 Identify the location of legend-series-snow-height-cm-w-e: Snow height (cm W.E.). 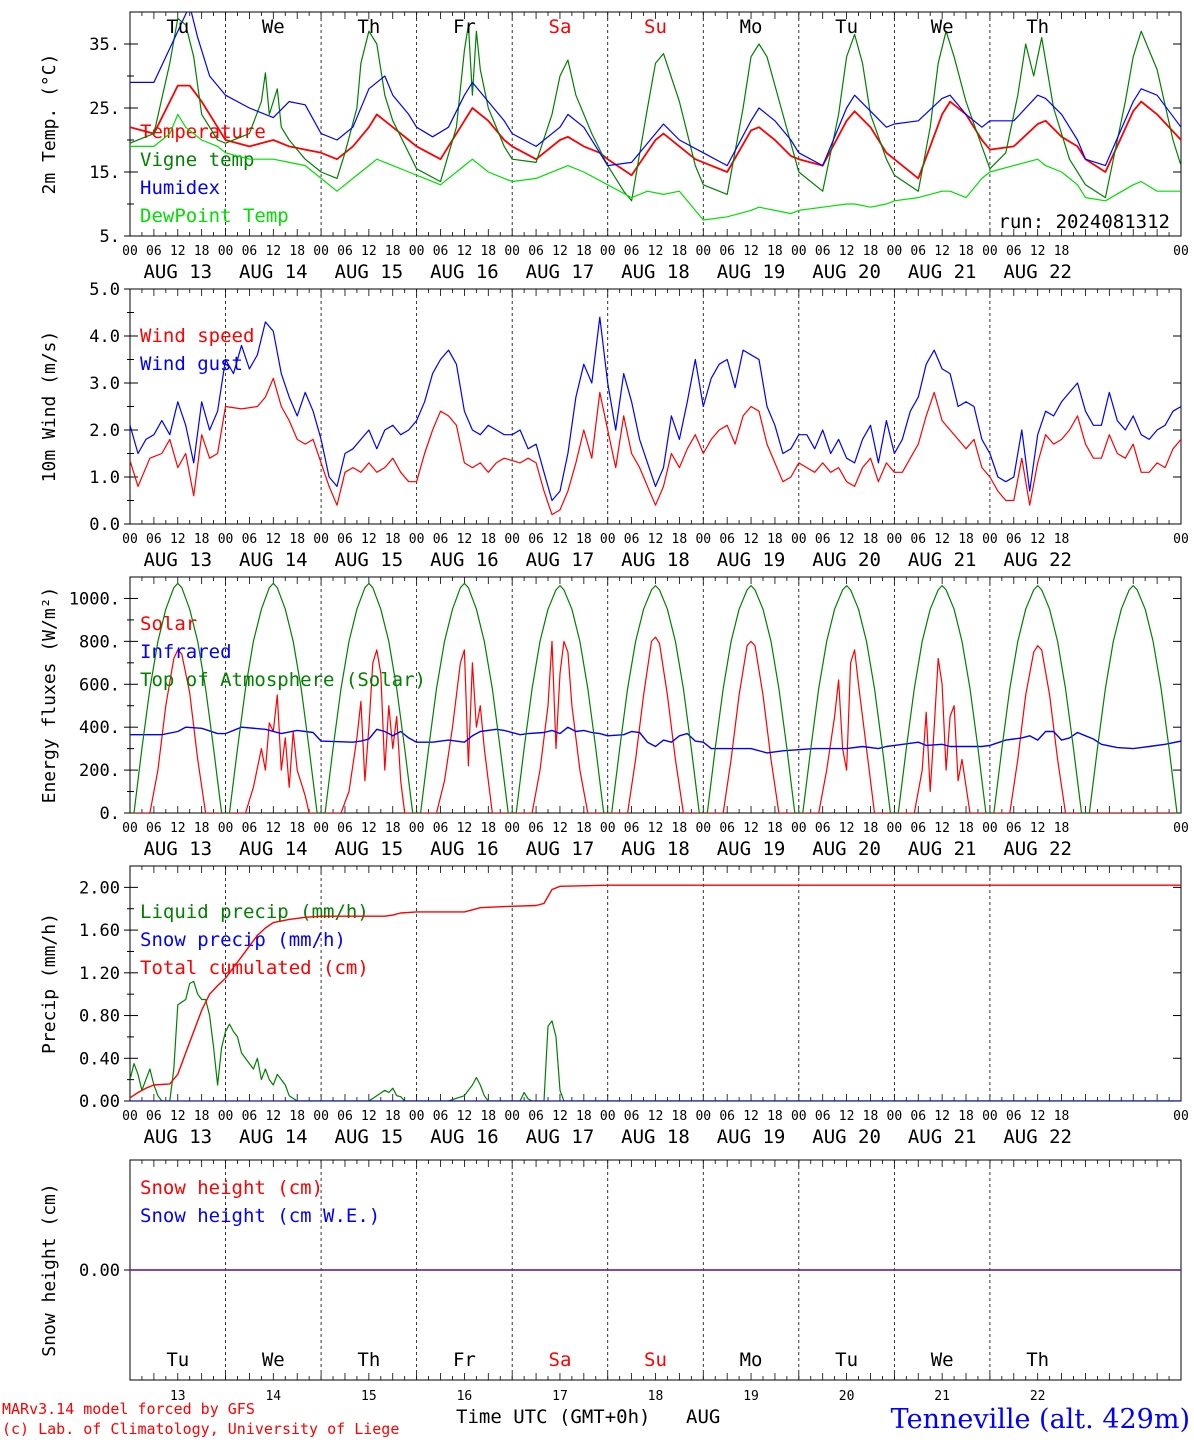
(260, 1216).